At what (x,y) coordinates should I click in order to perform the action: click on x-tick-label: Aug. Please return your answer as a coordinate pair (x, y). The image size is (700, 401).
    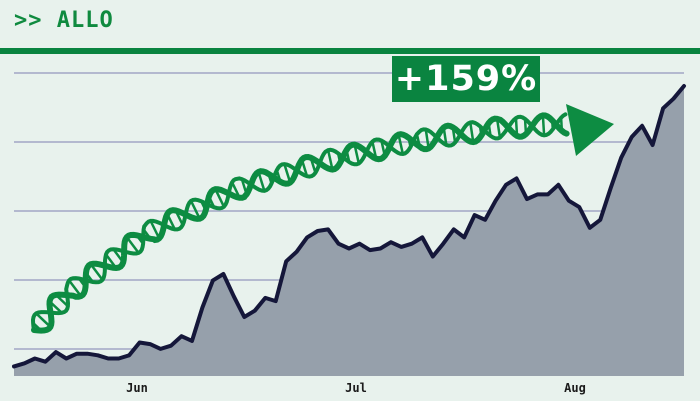
    Looking at the image, I should click on (575, 388).